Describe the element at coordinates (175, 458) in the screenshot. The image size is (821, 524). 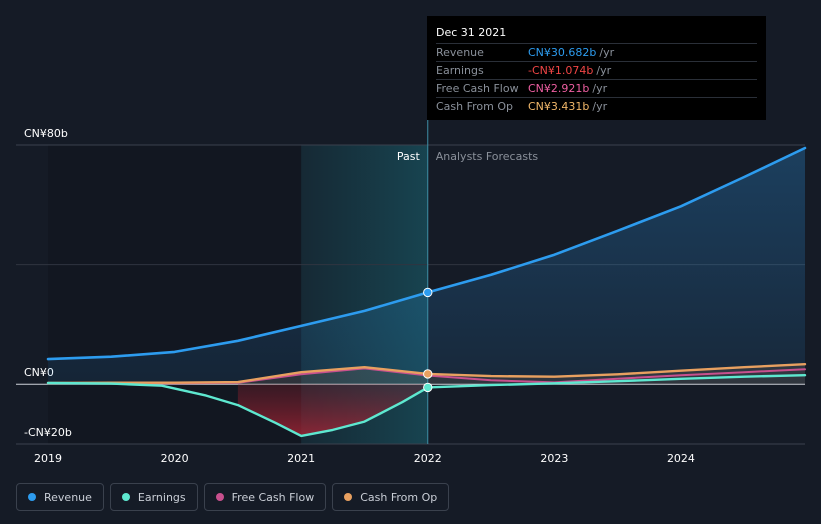
I see `x-tick-label: 2020` at that location.